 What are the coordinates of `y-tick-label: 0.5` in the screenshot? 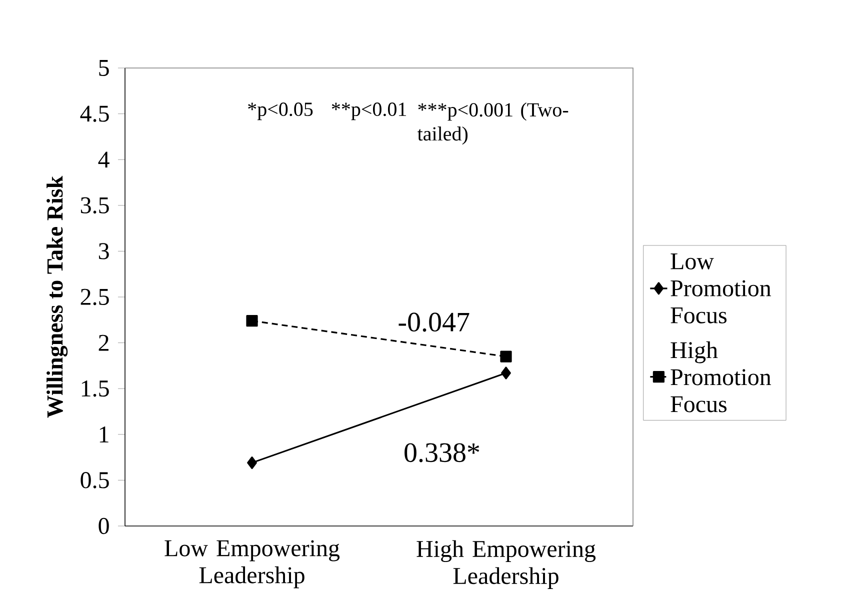 It's located at (94, 480).